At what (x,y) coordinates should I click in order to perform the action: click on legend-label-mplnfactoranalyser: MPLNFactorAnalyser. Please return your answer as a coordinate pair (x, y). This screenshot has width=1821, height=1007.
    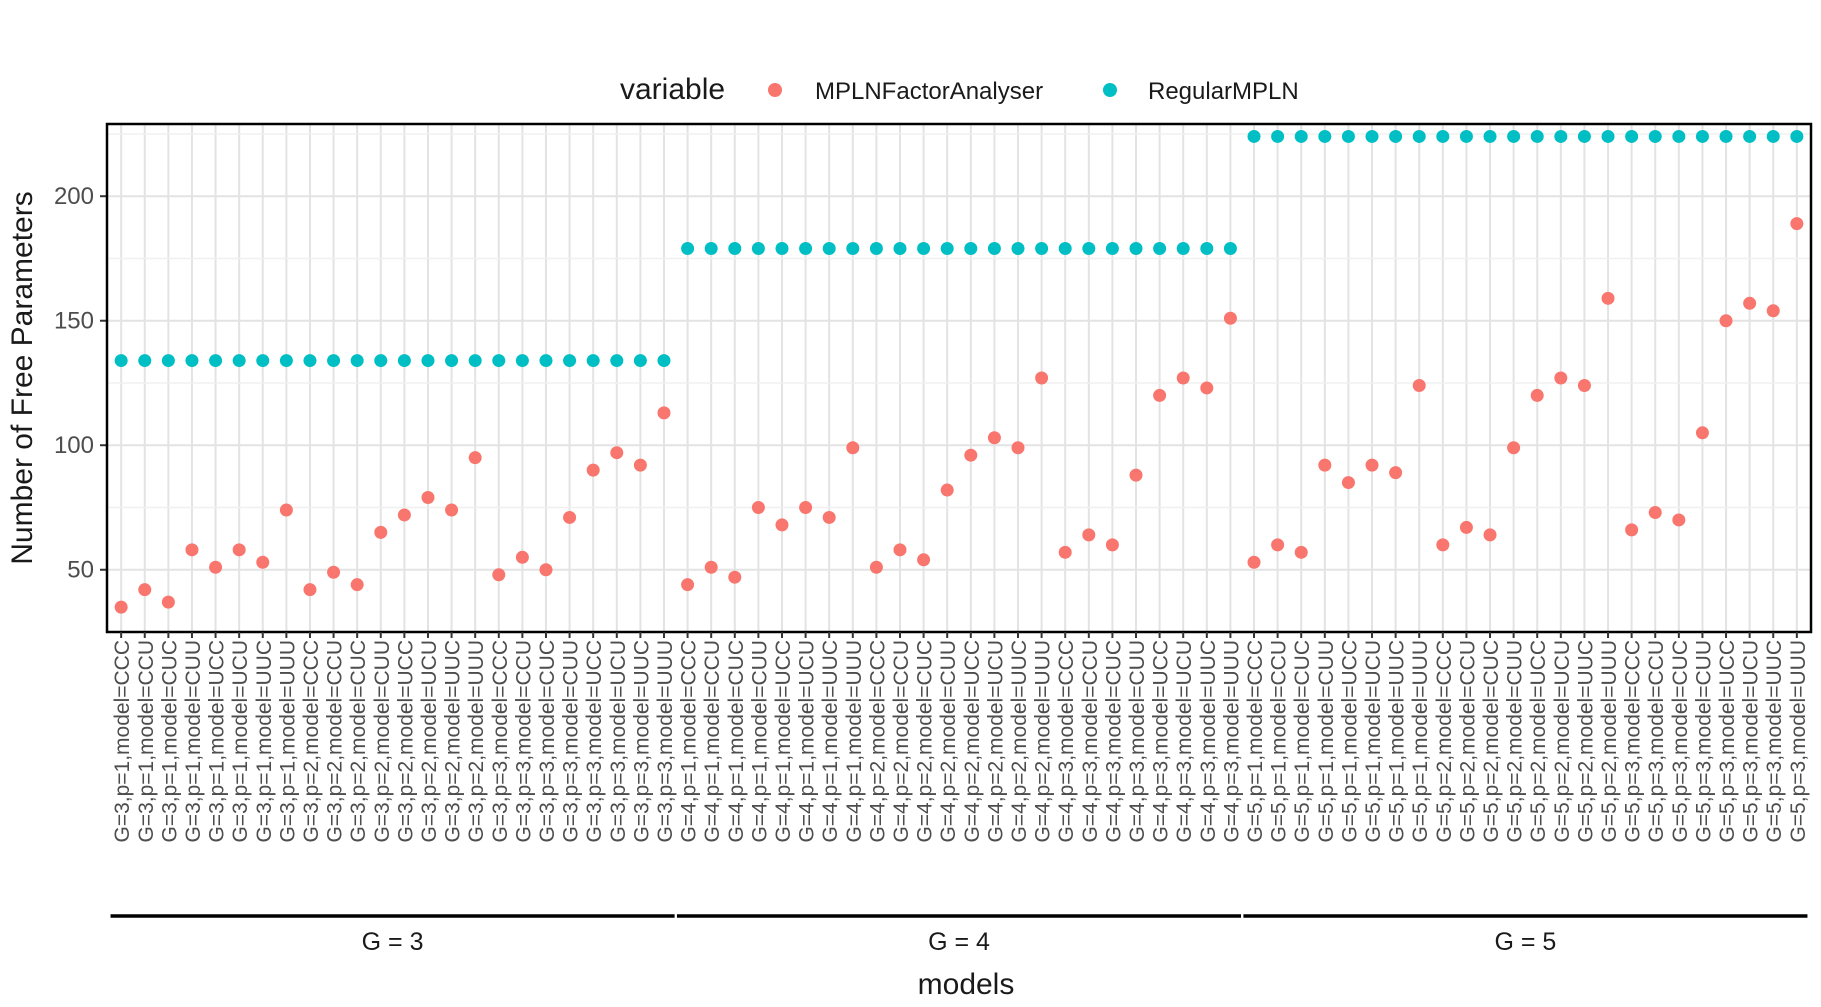
    Looking at the image, I should click on (929, 91).